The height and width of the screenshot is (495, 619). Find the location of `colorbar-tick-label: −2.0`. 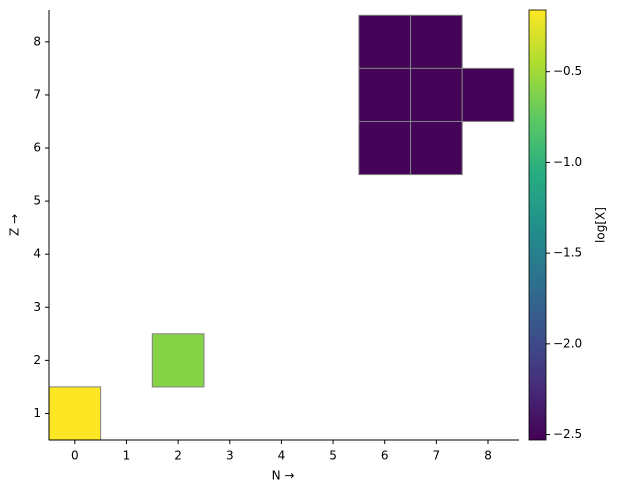

colorbar-tick-label: −2.0 is located at coordinates (567, 343).